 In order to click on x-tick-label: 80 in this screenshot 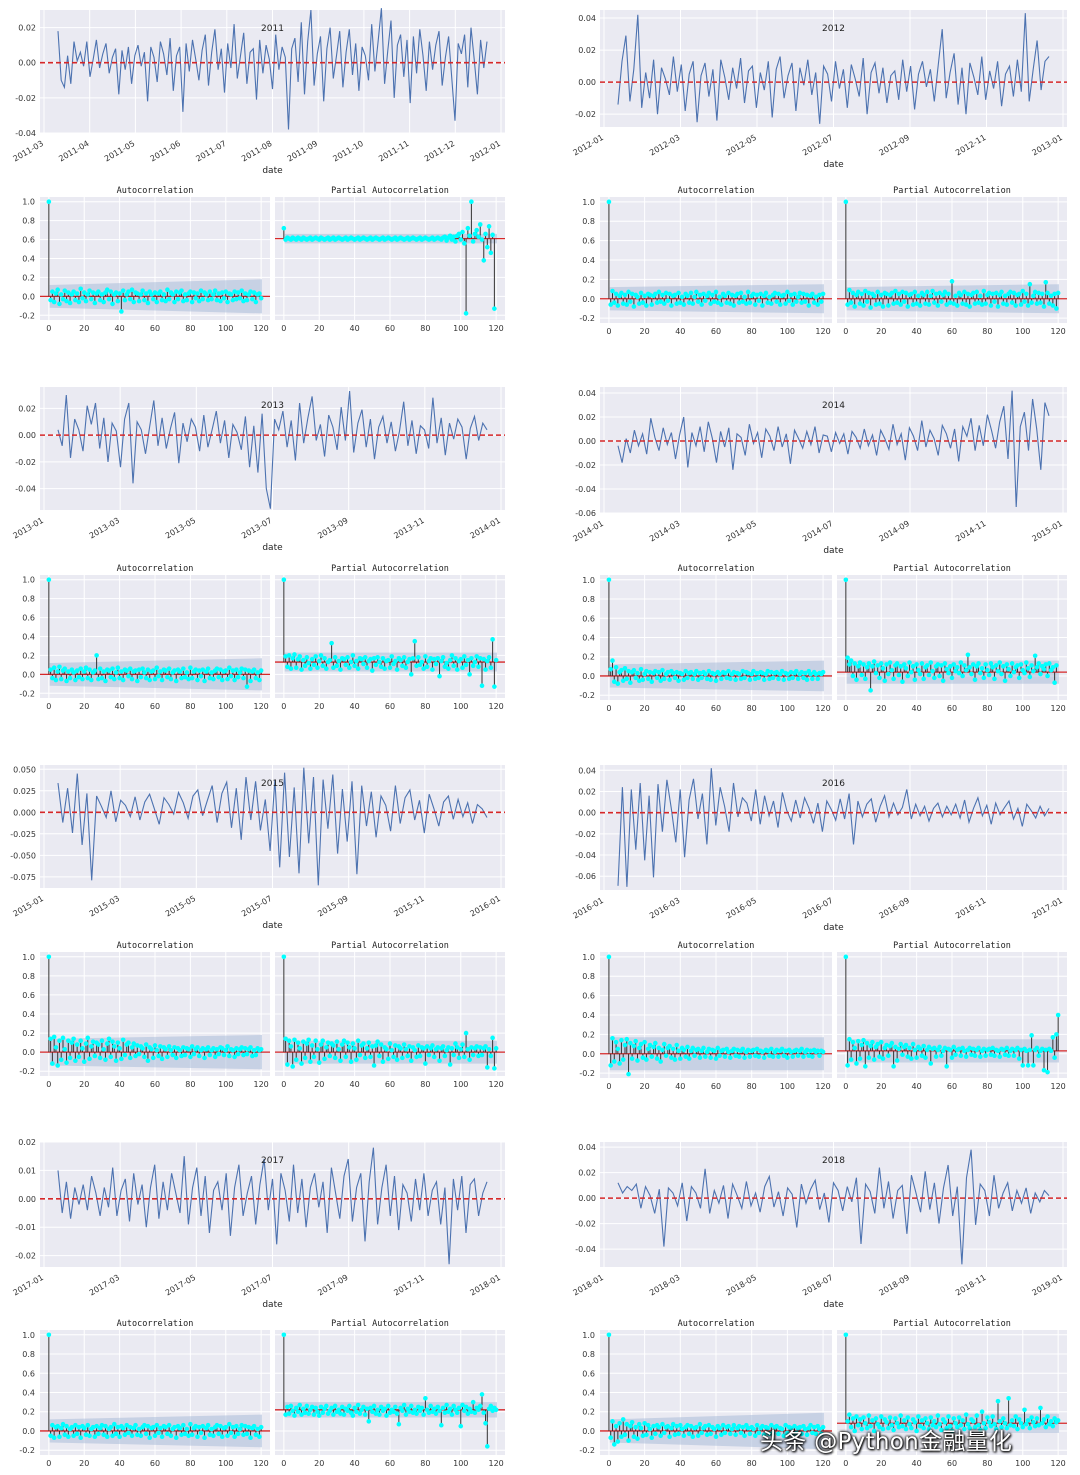, I will do `click(190, 1084)`.